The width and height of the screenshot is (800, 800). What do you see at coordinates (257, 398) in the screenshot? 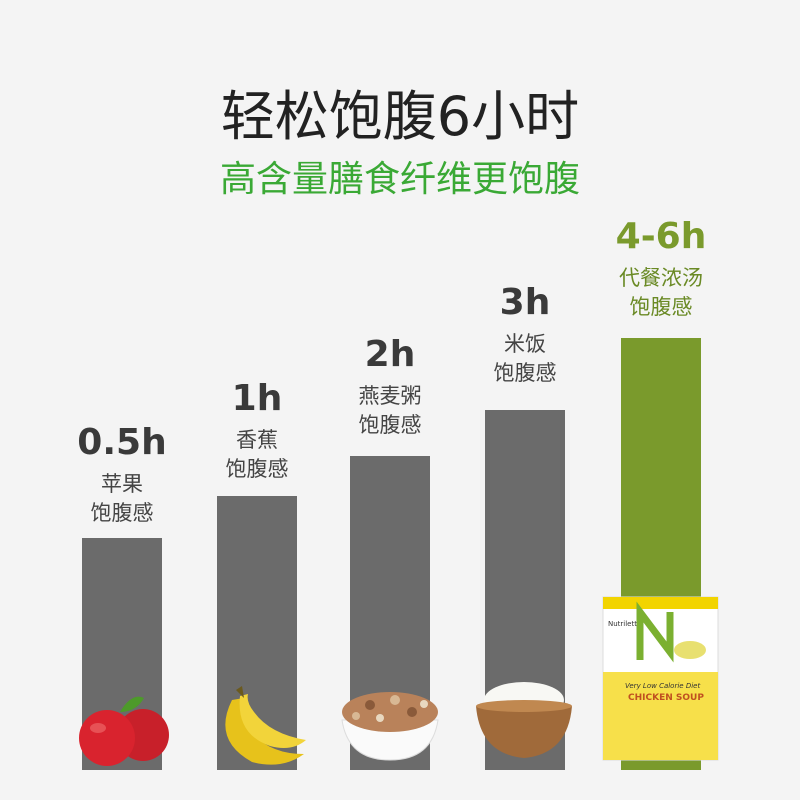
I see `duration: 1h` at bounding box center [257, 398].